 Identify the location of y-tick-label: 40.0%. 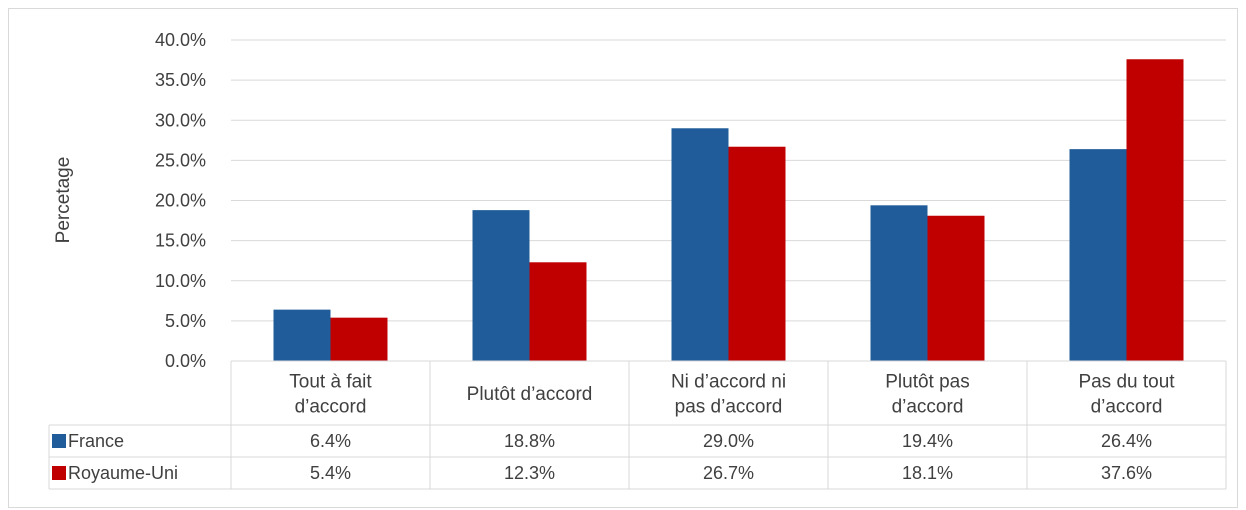
(180, 40).